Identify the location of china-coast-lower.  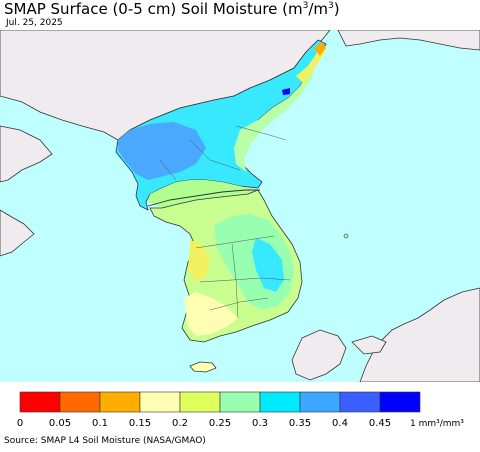
(17, 233).